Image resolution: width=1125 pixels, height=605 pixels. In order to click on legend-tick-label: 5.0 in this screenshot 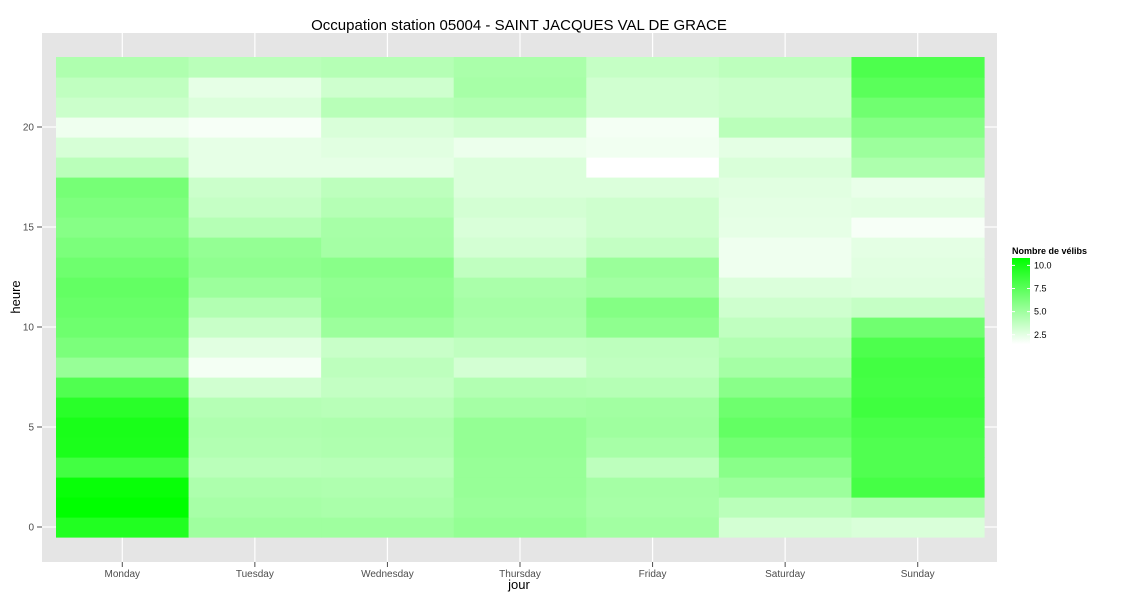, I will do `click(1040, 312)`.